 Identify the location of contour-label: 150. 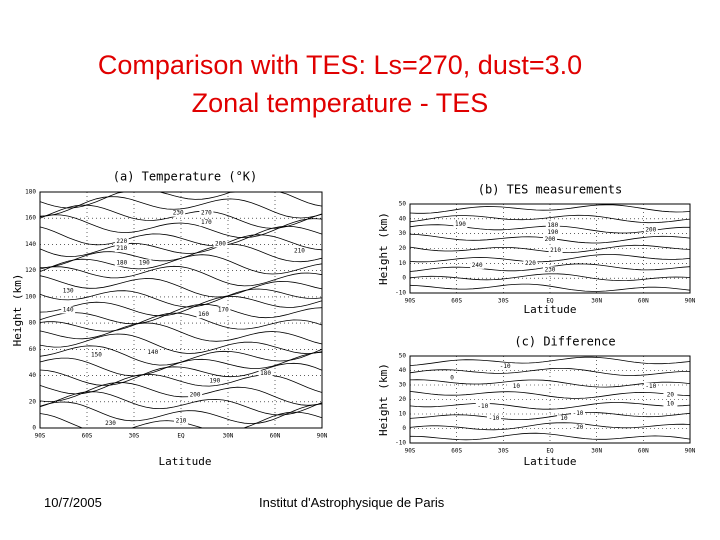
(96, 354).